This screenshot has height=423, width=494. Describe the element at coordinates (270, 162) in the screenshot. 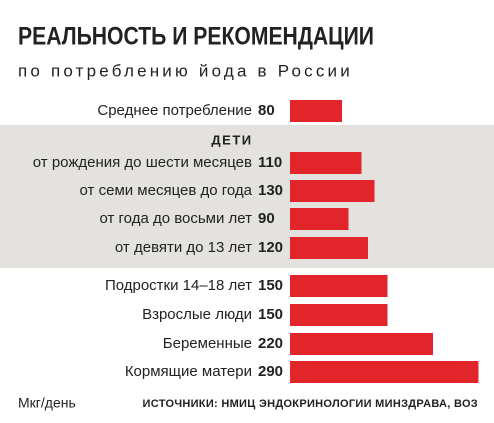

I see `value-label: 110` at that location.